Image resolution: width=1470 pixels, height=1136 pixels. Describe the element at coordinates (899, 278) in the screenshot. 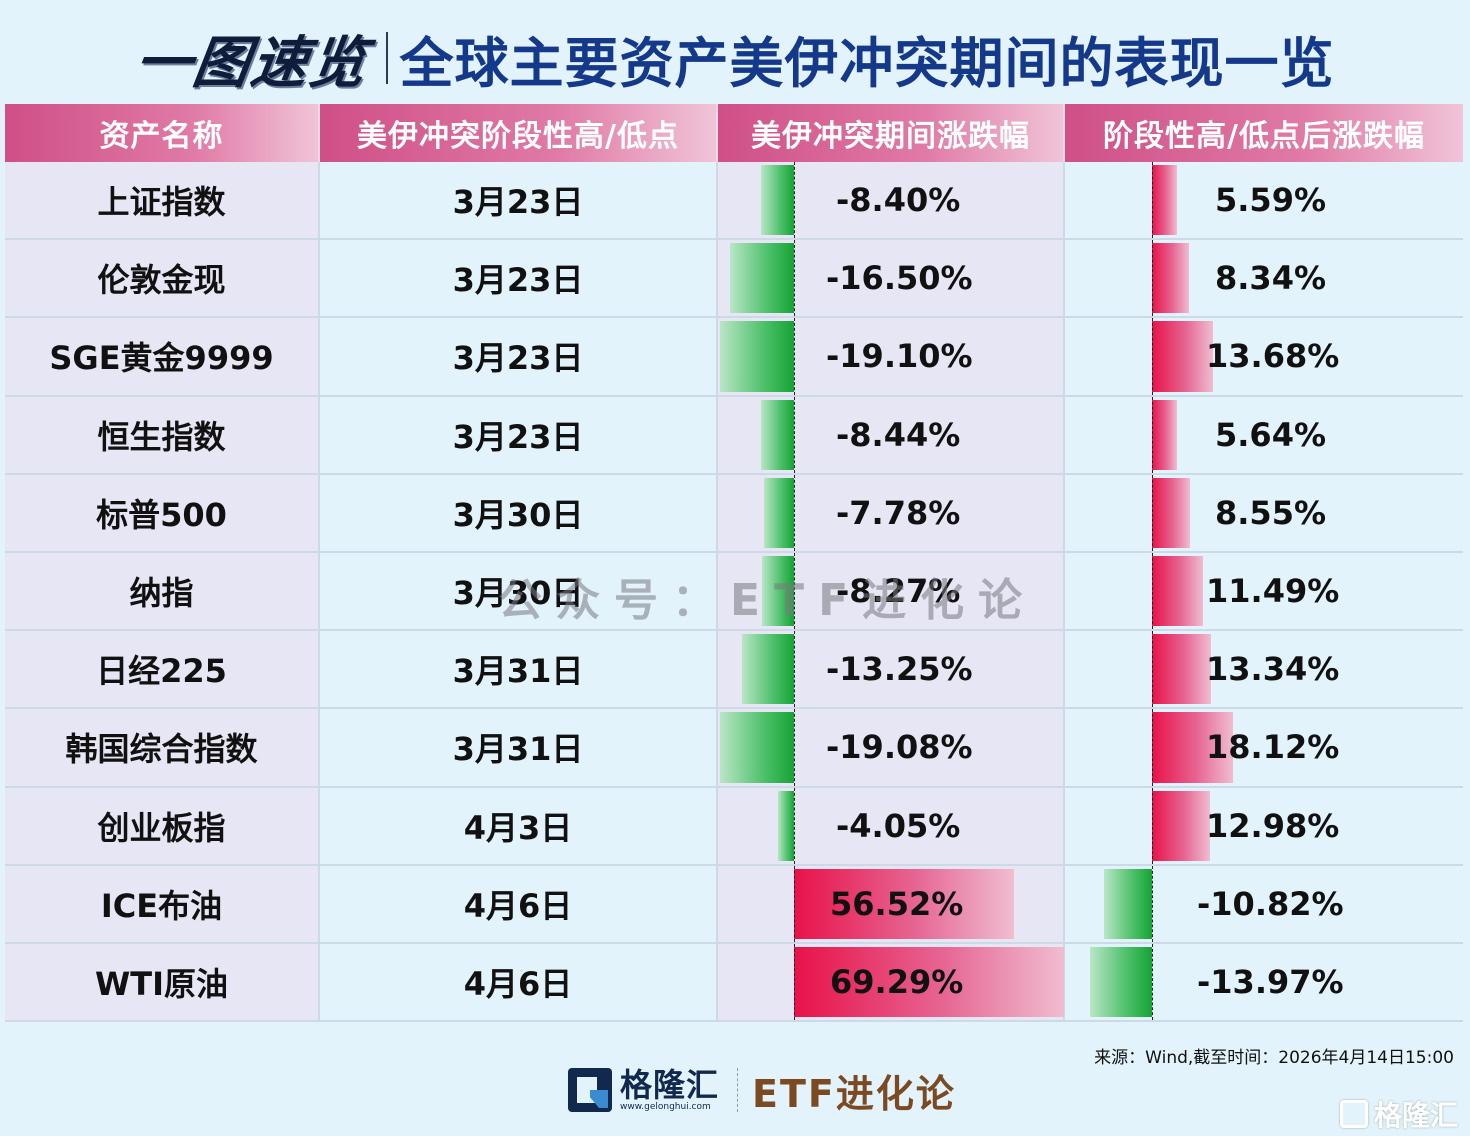

I see `change-during-value: -16.50%` at that location.